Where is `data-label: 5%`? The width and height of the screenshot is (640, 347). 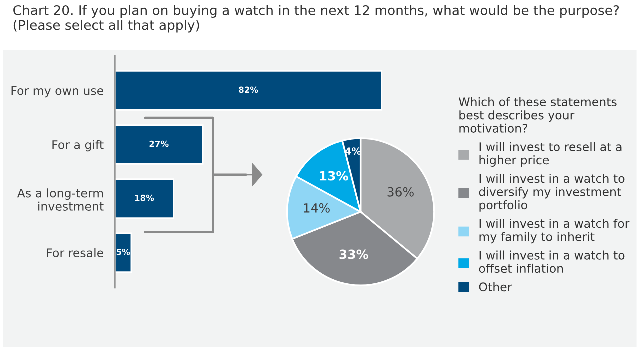
data-label: 5% is located at coordinates (123, 252).